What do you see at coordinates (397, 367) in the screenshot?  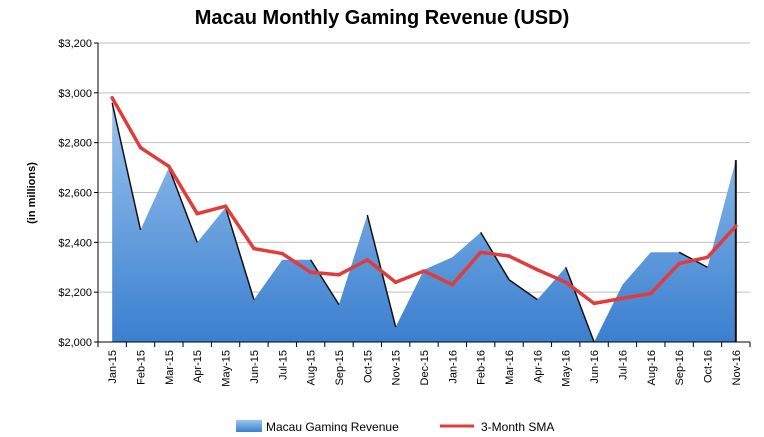 I see `x-tick-label: Nov-15` at bounding box center [397, 367].